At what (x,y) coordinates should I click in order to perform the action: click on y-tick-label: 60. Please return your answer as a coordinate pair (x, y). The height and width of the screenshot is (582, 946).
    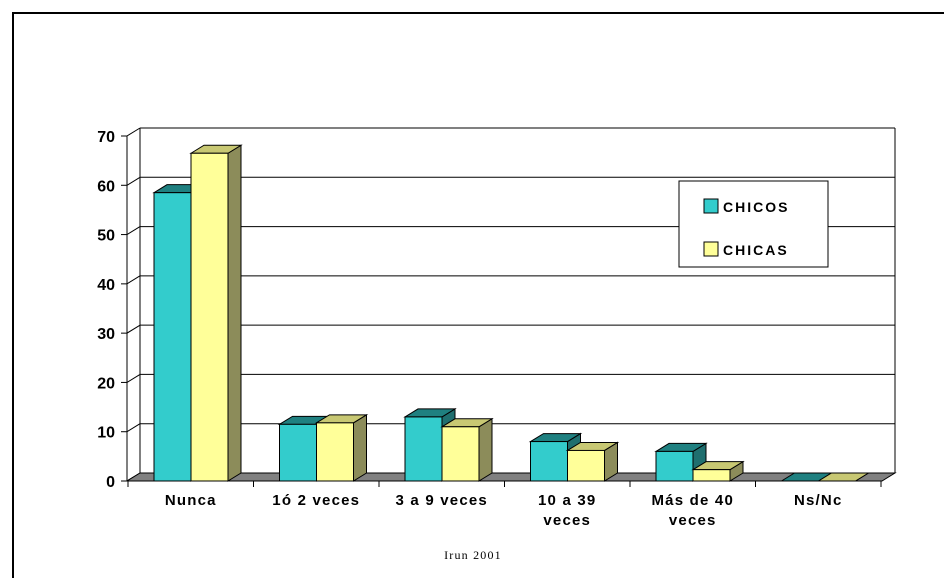
    Looking at the image, I should click on (106, 186).